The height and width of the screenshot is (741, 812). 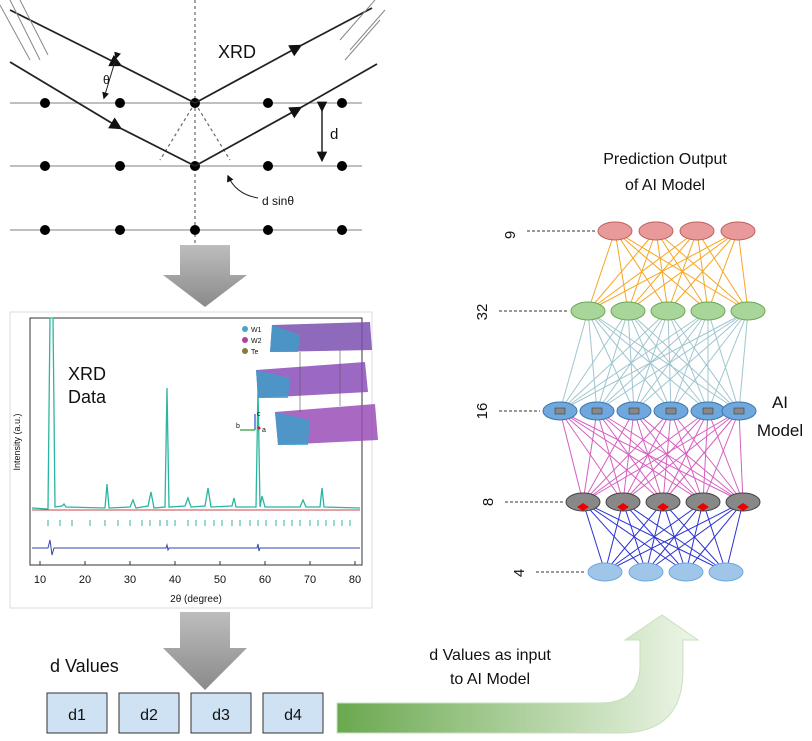 What do you see at coordinates (310, 580) in the screenshot?
I see `x-tick-label: 70` at bounding box center [310, 580].